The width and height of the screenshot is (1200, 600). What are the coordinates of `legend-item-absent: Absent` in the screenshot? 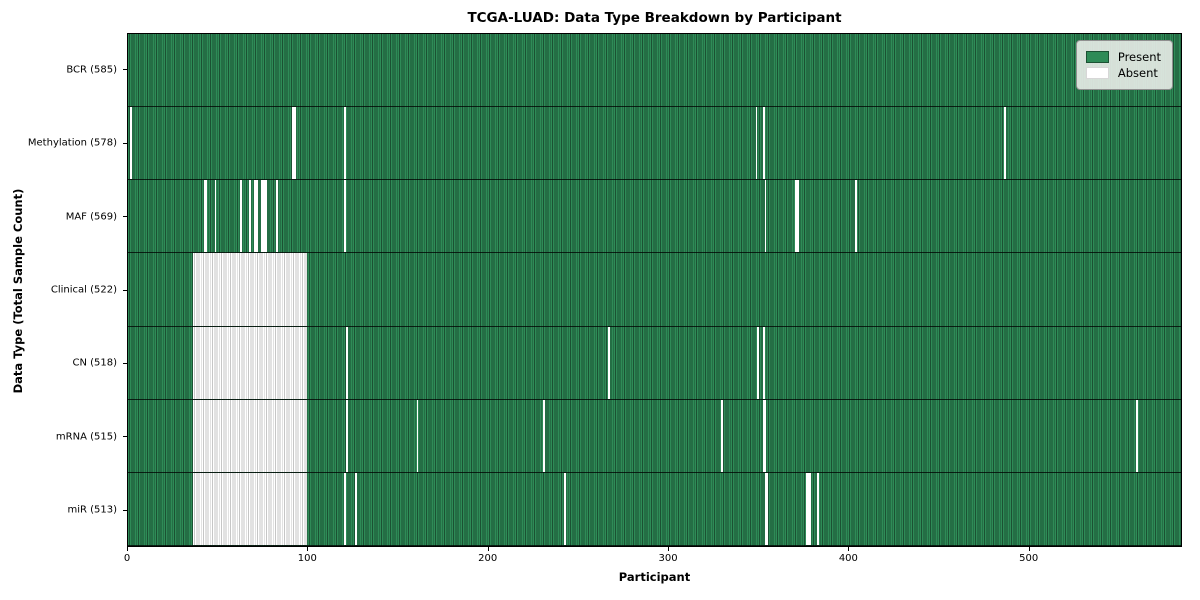 It's located at (1123, 73).